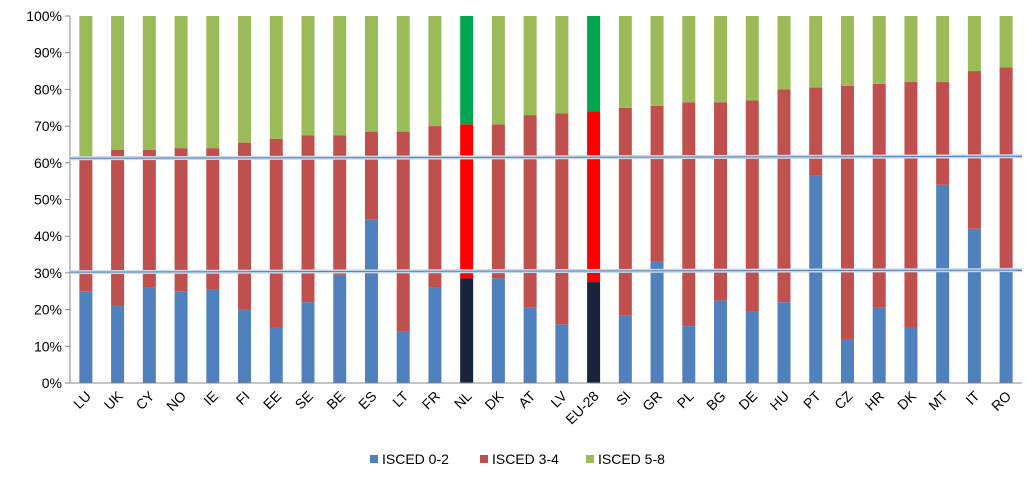  Describe the element at coordinates (48, 89) in the screenshot. I see `y-tick-label: 80%` at that location.